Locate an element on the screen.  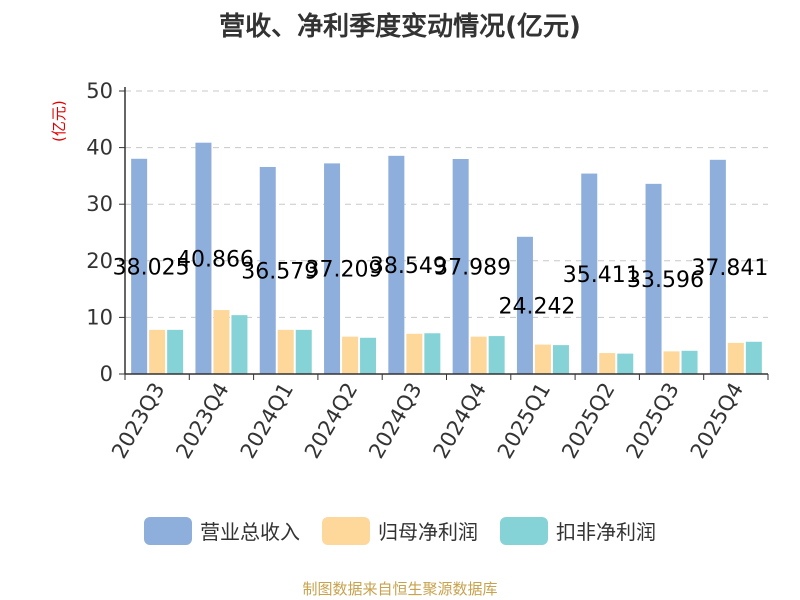
x-tick-label: 2024Q4 is located at coordinates (460, 421).